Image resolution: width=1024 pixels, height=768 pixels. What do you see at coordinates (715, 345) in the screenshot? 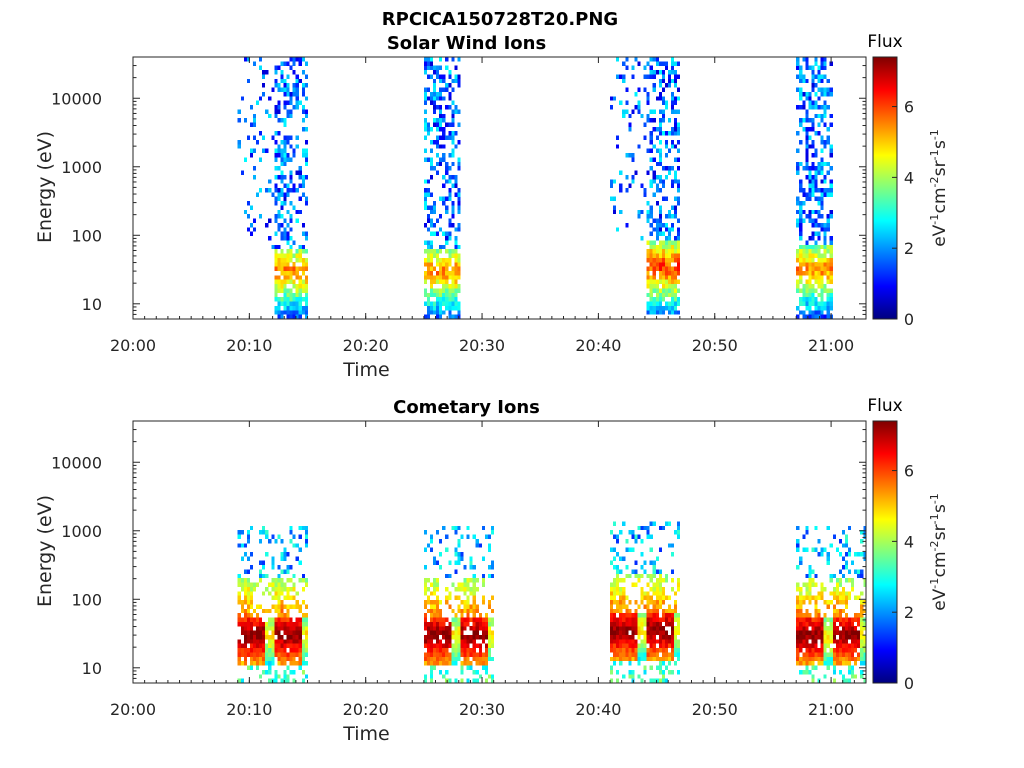
I see `x-tick-label: 20:50` at bounding box center [715, 345].